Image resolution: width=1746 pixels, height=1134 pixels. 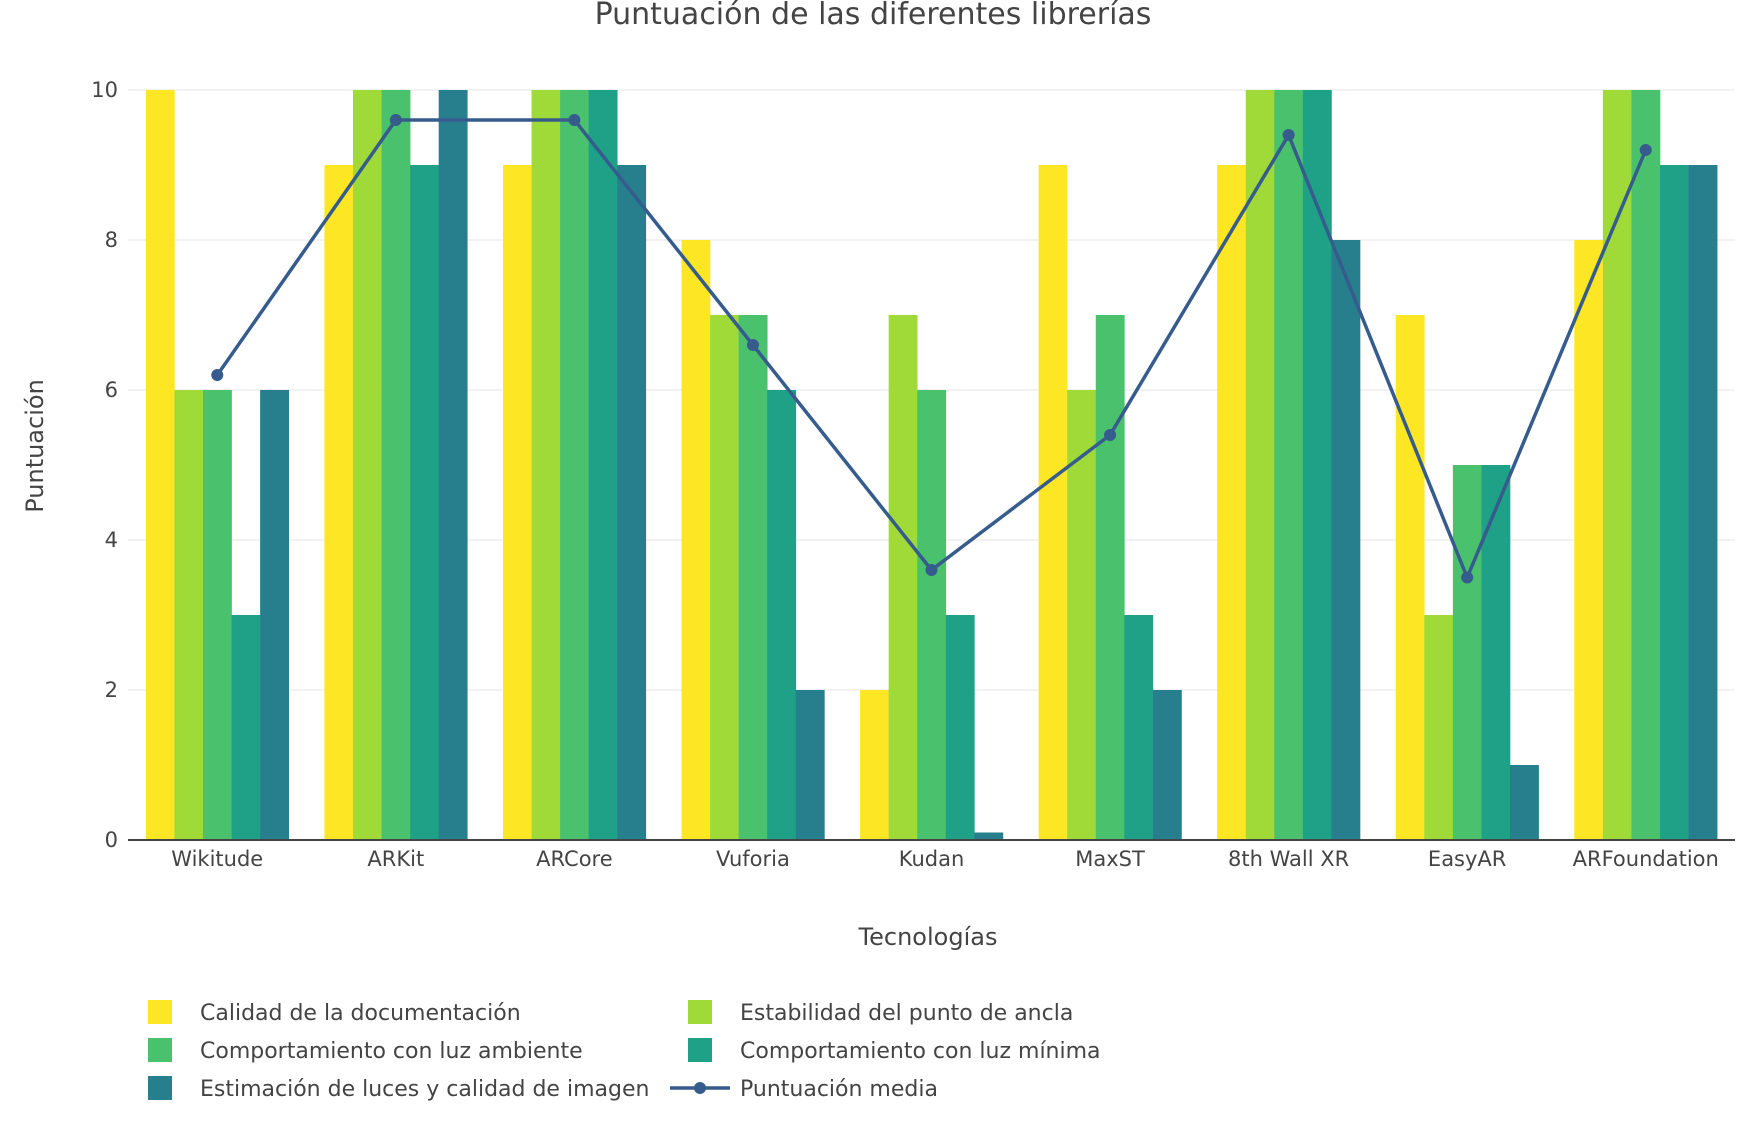 I want to click on bar-1-8th-wall-xr, so click(x=1232, y=502).